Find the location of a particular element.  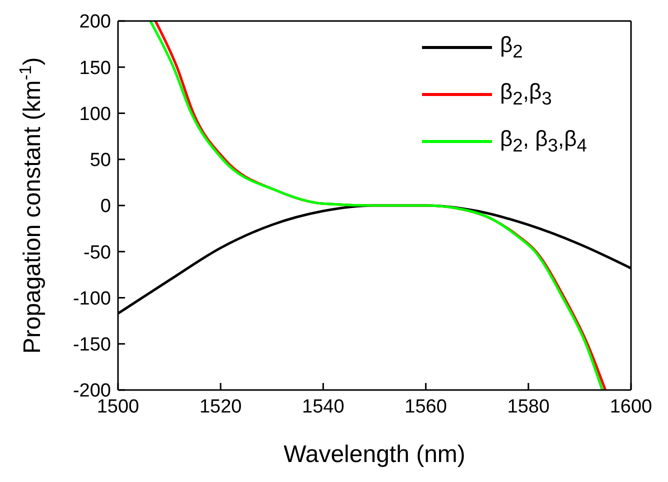

x-tick-label: 1560 is located at coordinates (425, 407).